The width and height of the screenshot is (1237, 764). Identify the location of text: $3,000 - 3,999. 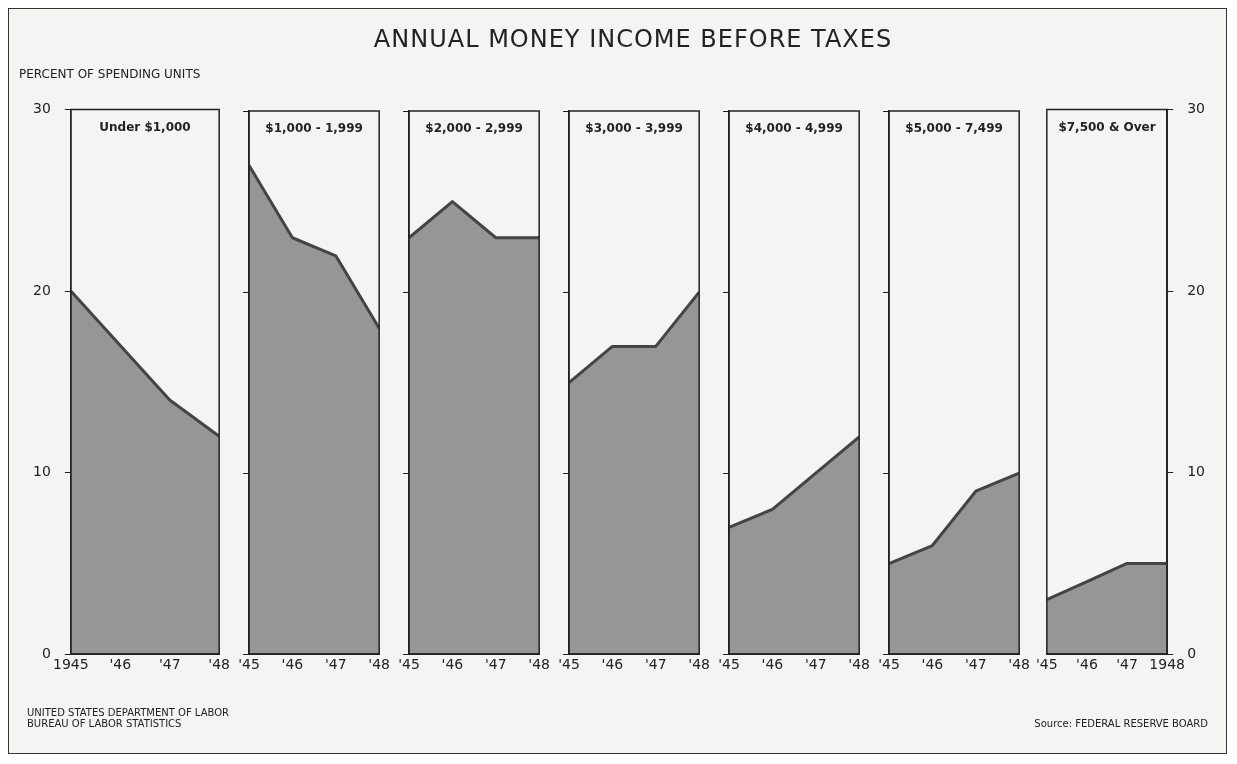
(634, 128).